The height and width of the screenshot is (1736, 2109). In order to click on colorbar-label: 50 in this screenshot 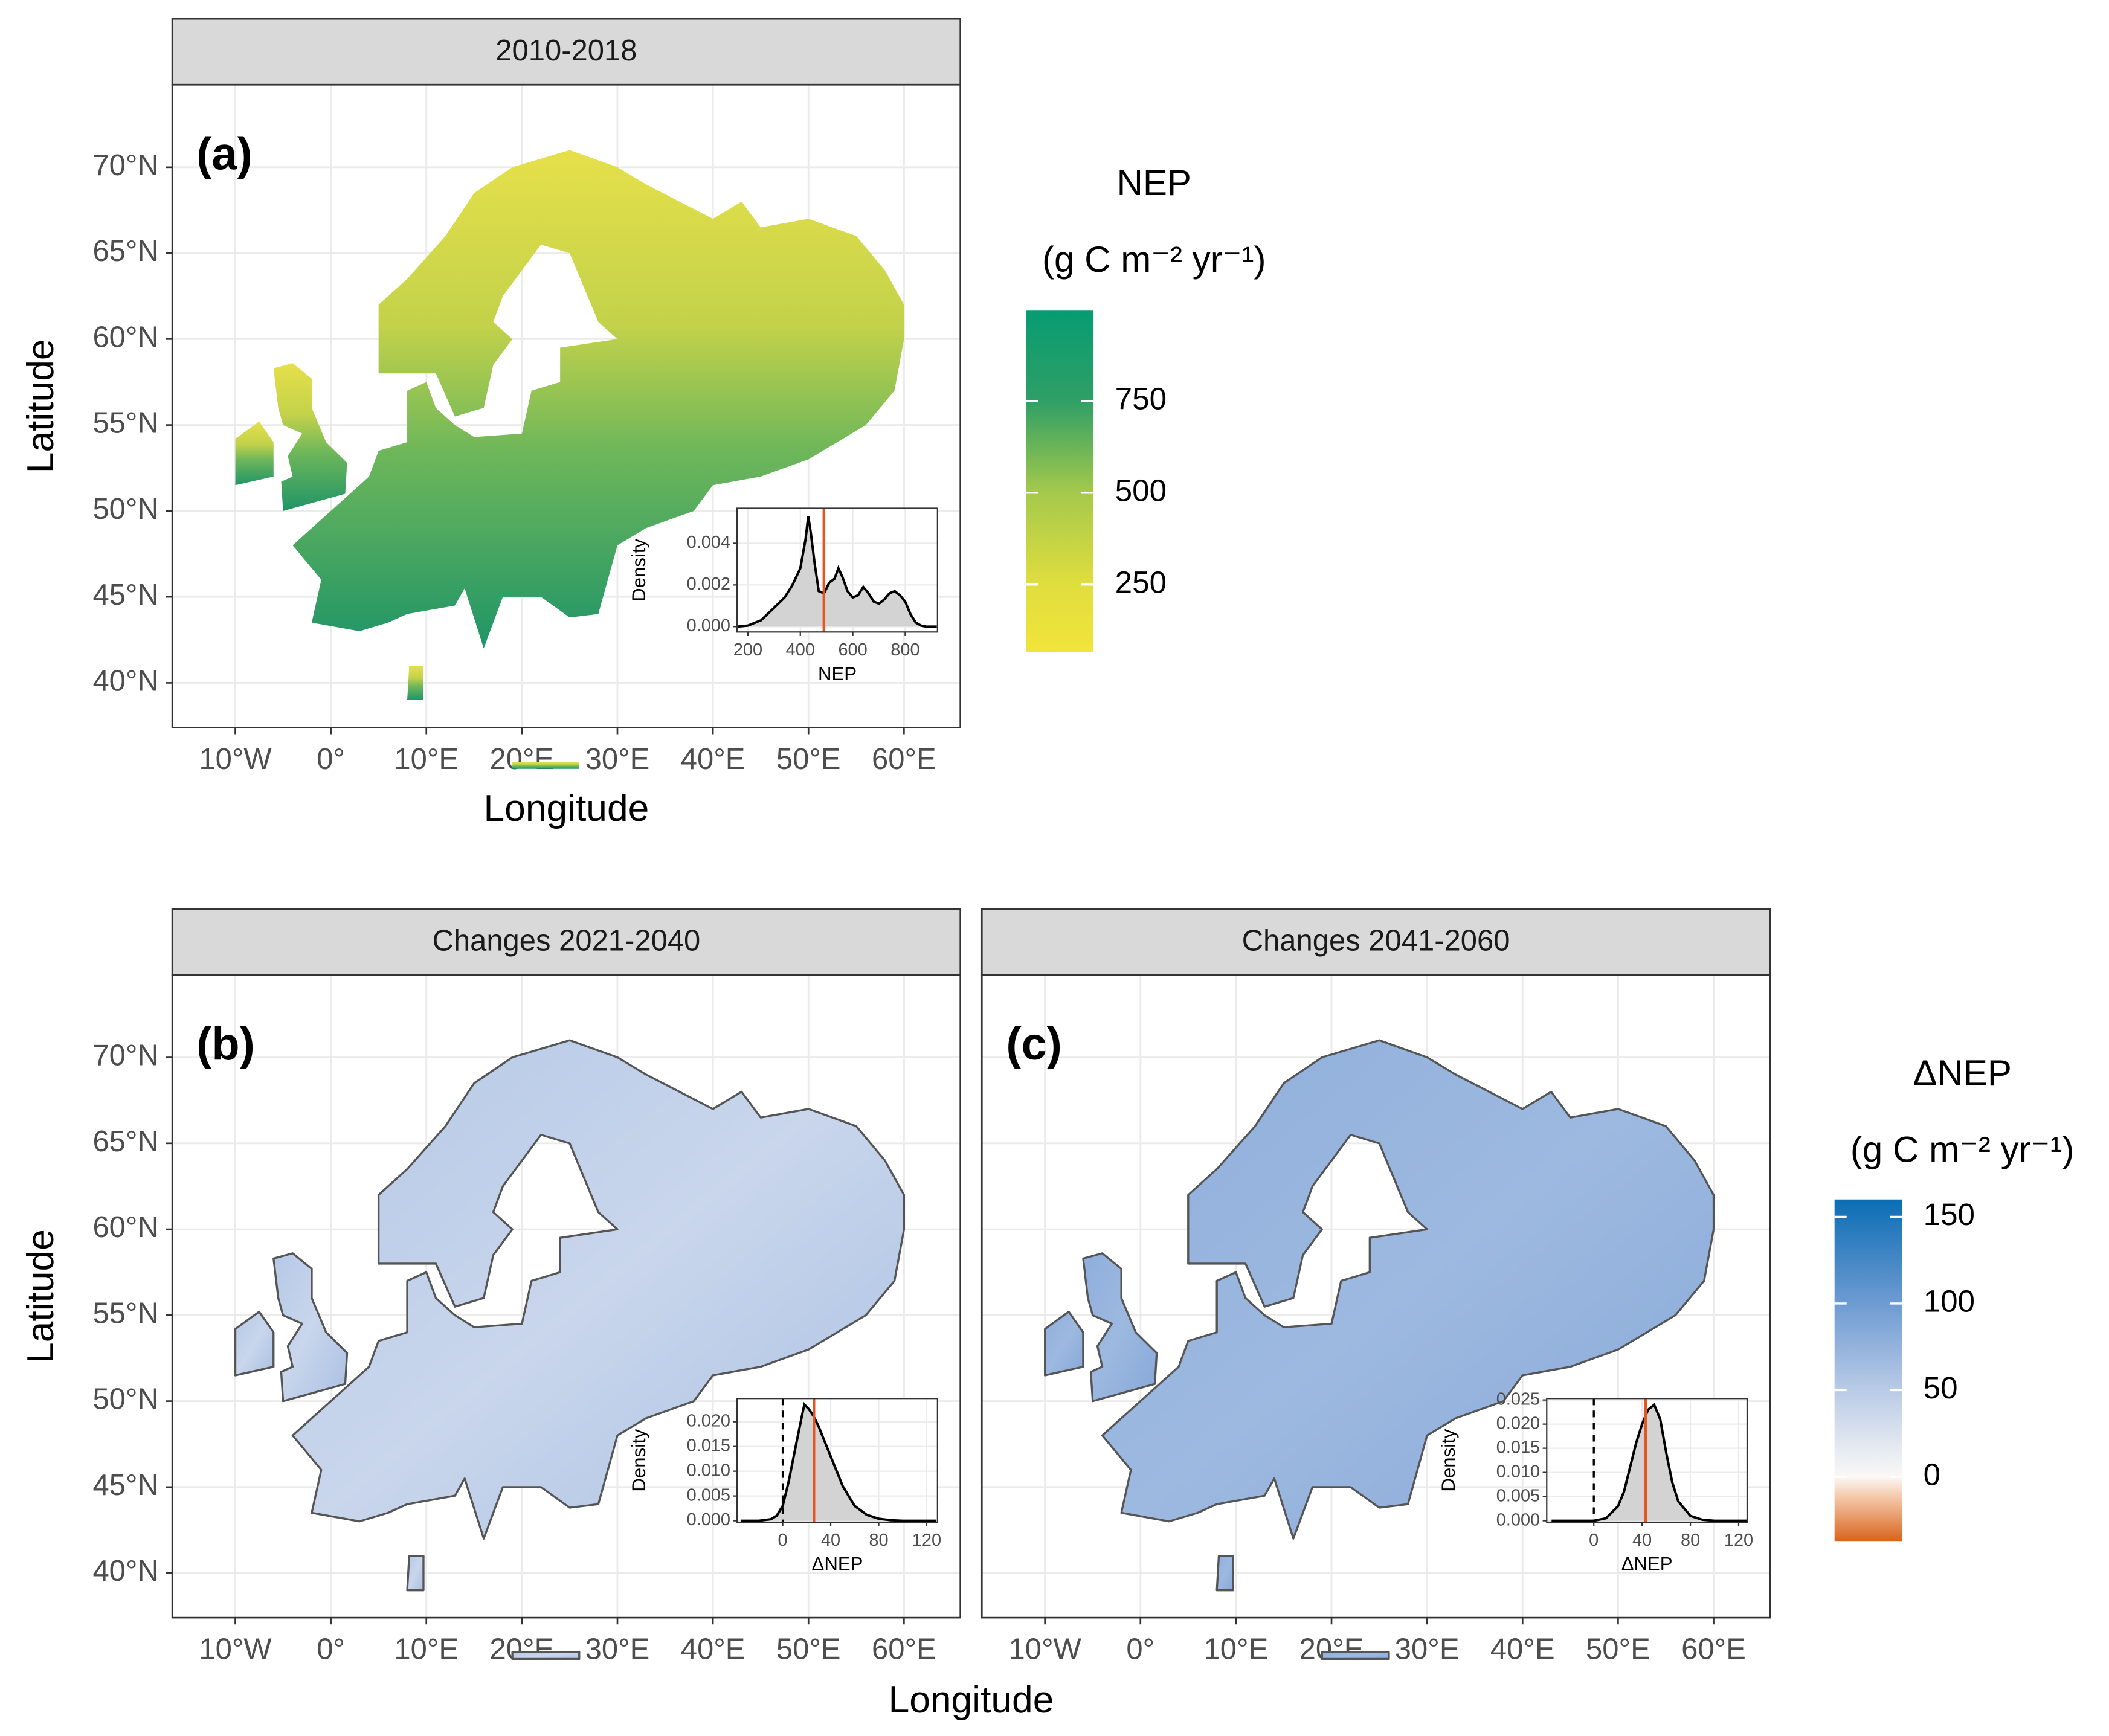, I will do `click(1941, 1388)`.